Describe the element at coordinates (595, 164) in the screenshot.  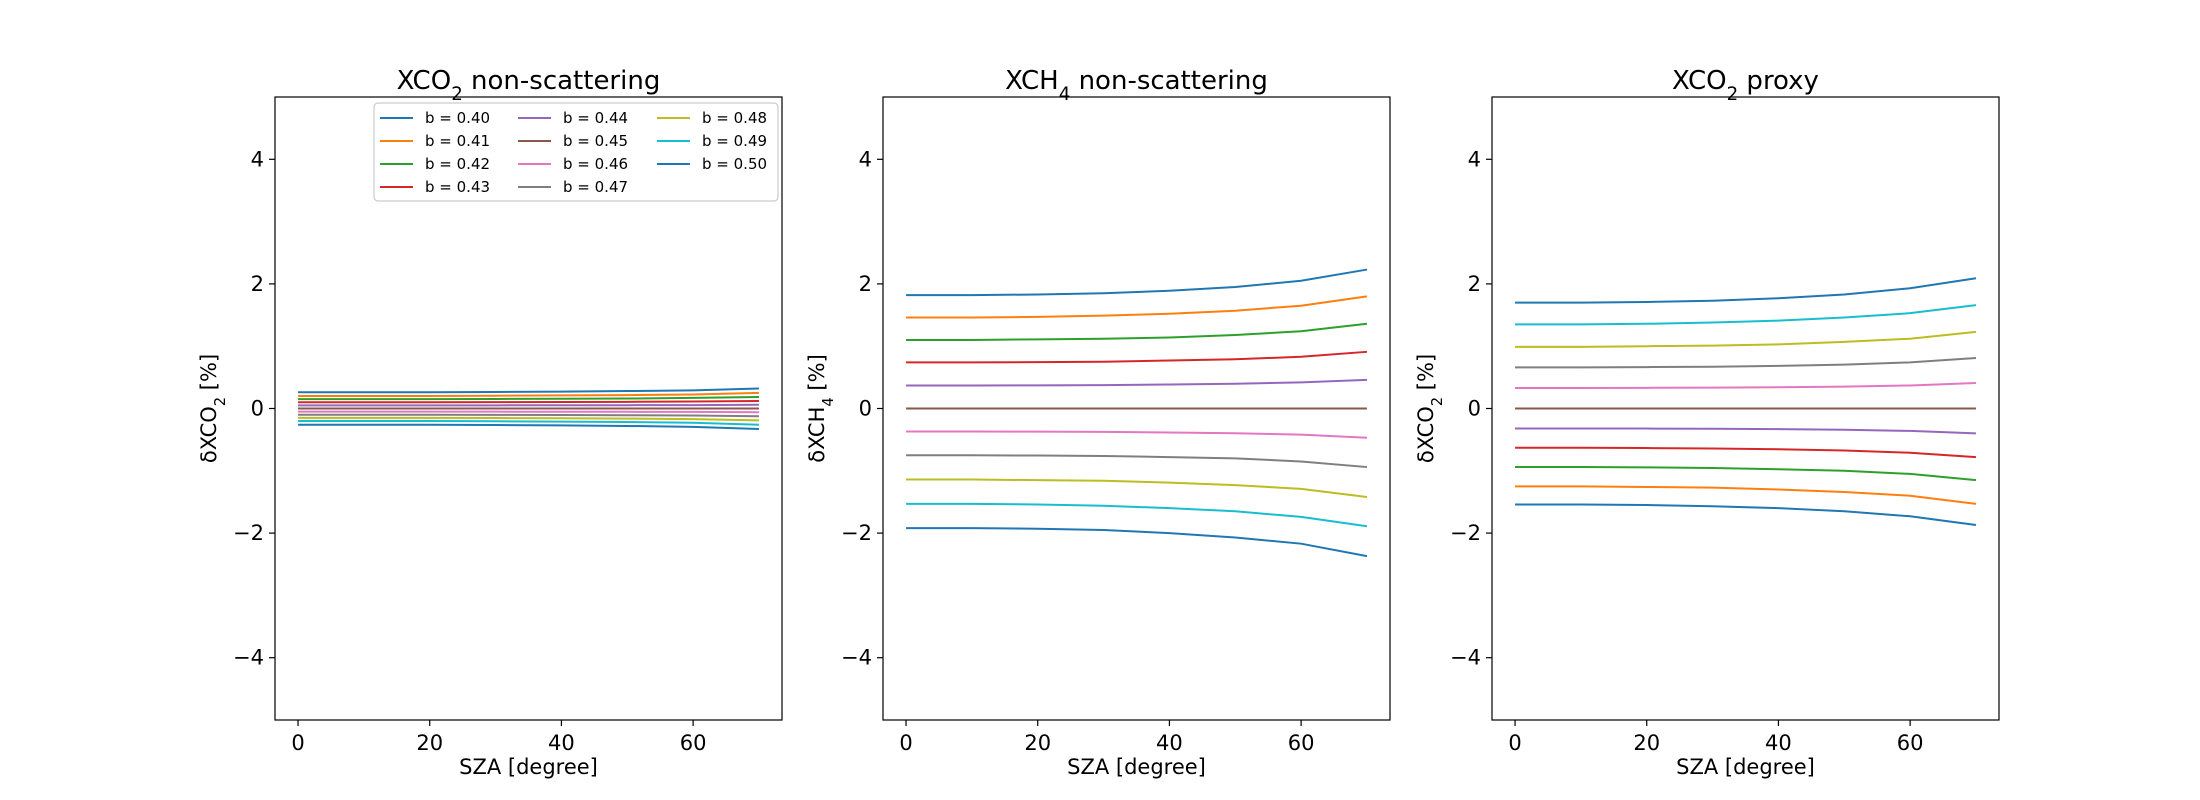
I see `legend-label: b = 0.46` at that location.